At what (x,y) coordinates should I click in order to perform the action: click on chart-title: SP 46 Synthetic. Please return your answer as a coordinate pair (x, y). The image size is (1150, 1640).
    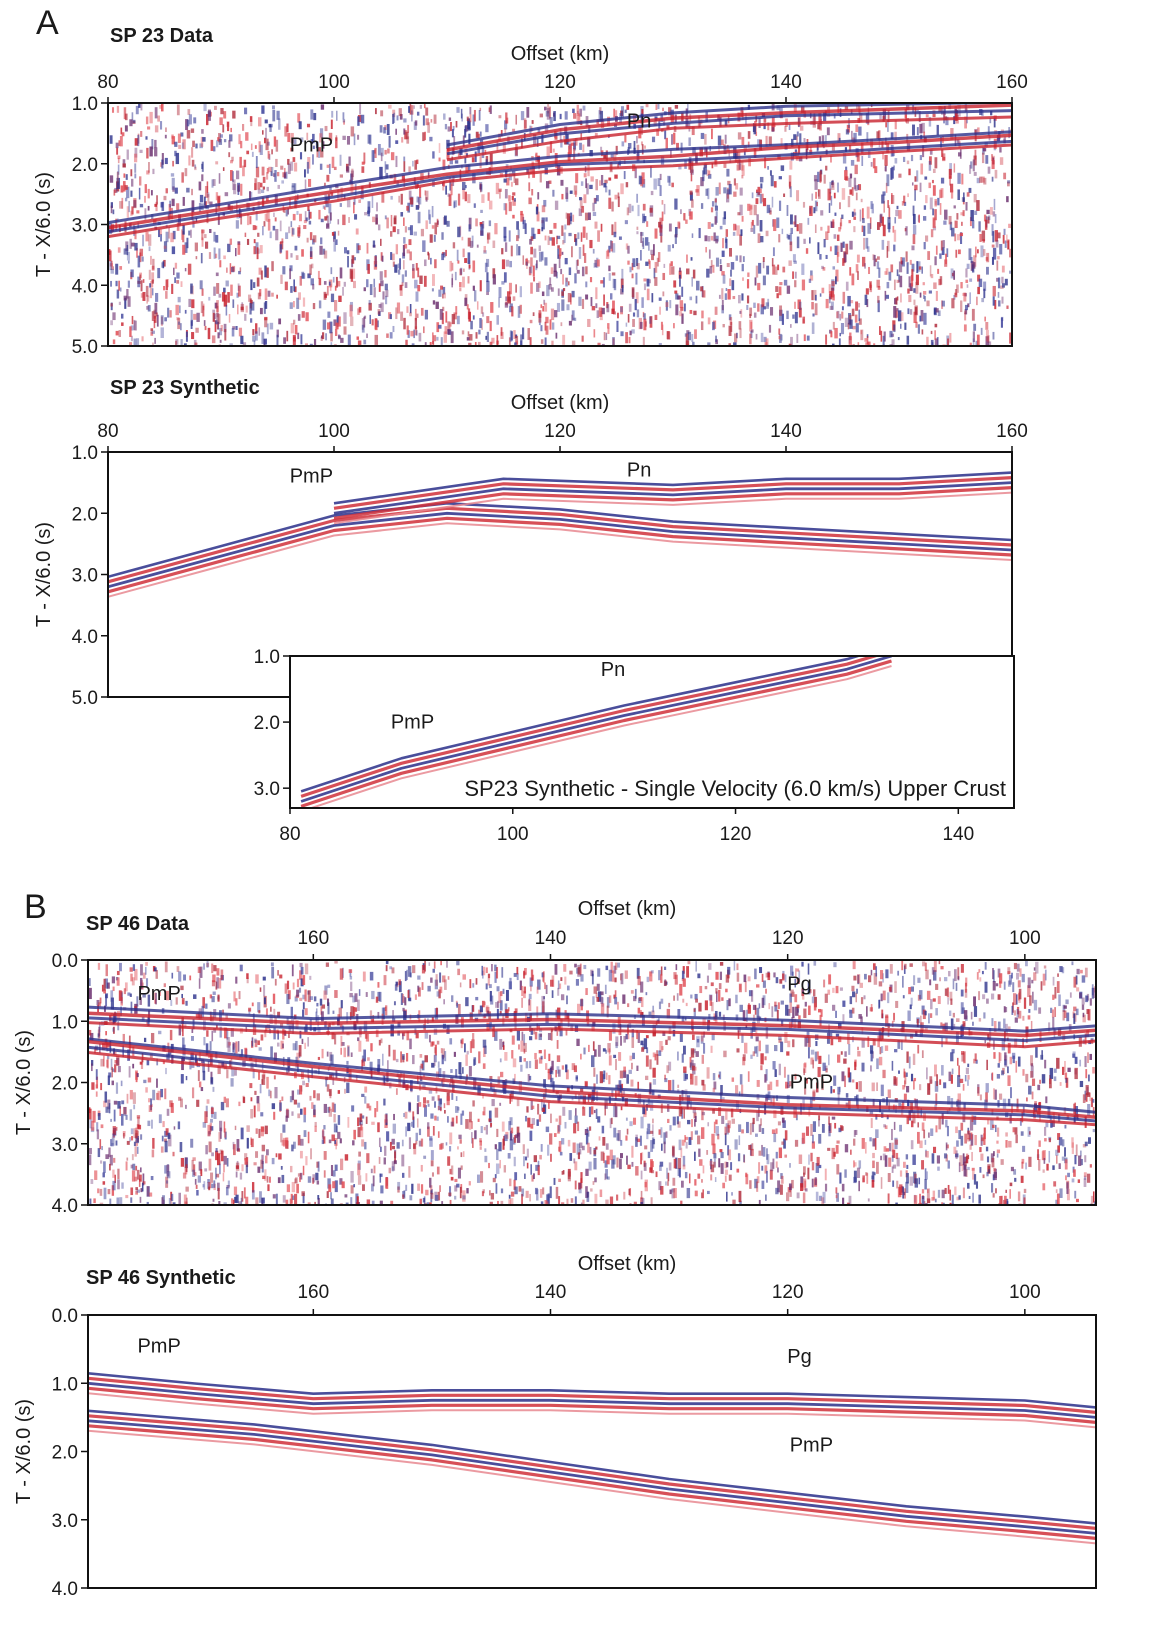
    Looking at the image, I should click on (161, 1278).